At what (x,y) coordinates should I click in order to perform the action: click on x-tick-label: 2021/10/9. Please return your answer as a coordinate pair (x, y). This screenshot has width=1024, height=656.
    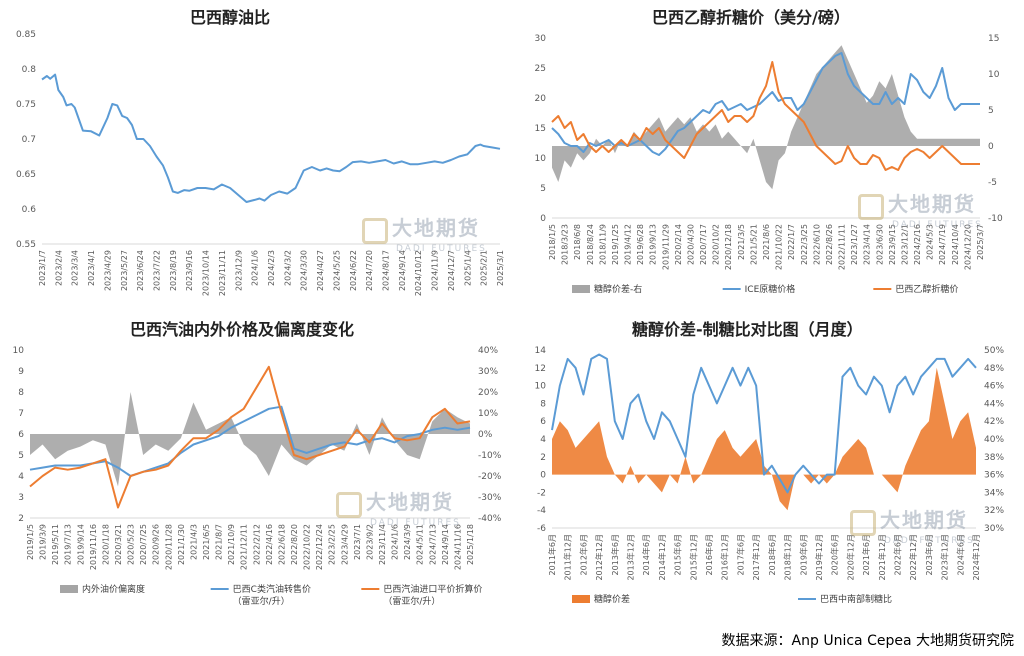
    Looking at the image, I should click on (231, 544).